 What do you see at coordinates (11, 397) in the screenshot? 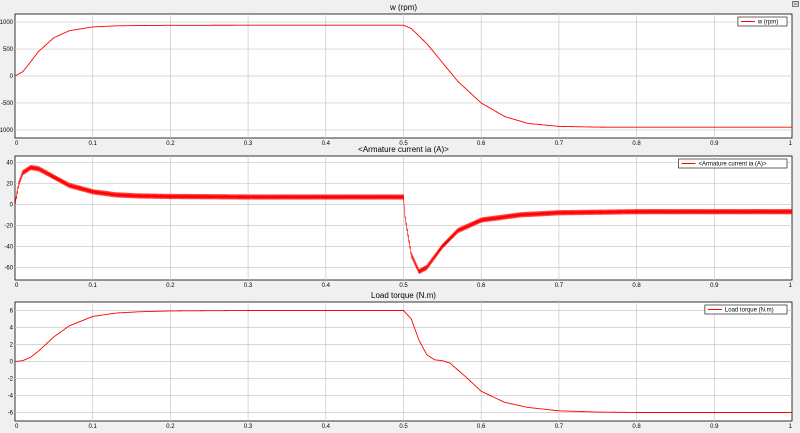
I see `y-tick-label: -4` at bounding box center [11, 397].